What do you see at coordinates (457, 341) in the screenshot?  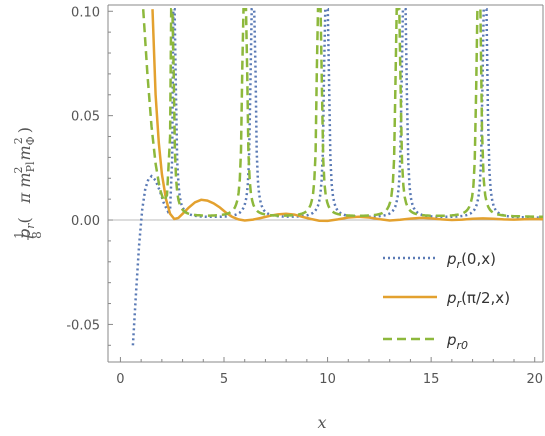 I see `legend-label-p-r0: pr0` at bounding box center [457, 341].